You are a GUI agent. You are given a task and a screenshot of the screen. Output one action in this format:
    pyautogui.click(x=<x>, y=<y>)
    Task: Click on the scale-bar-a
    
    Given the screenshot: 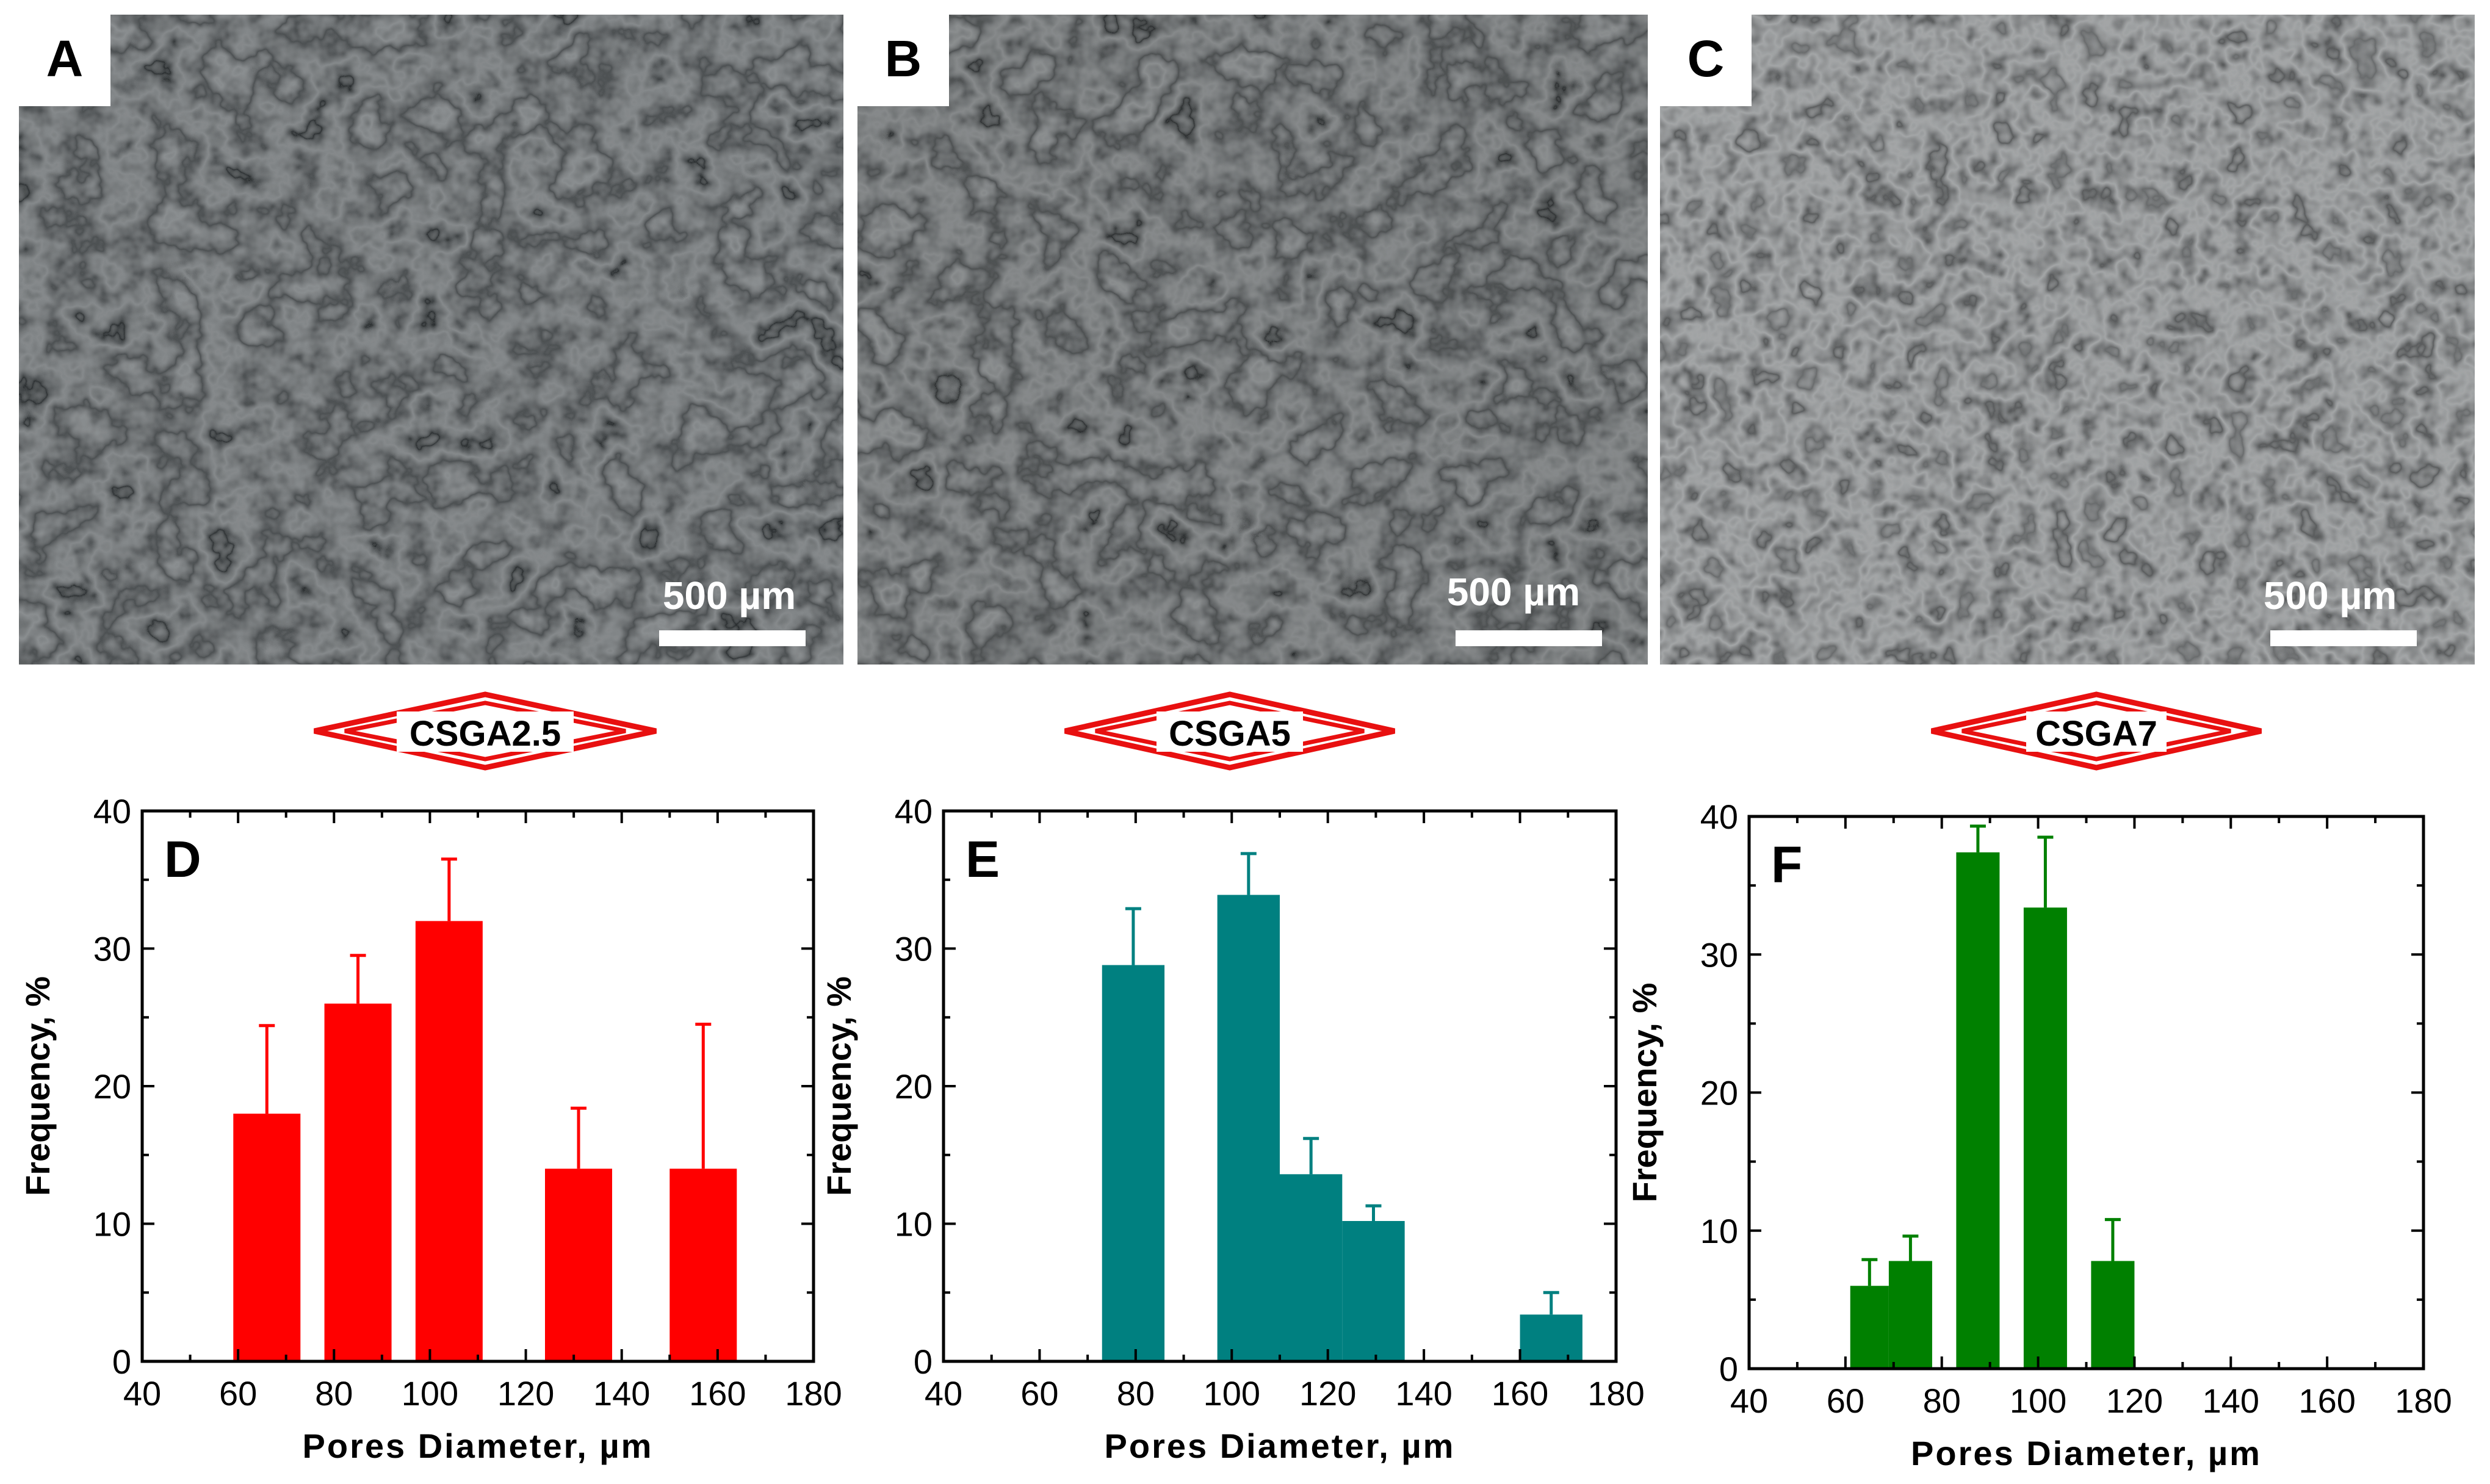 What is the action you would take?
    pyautogui.click(x=732, y=638)
    